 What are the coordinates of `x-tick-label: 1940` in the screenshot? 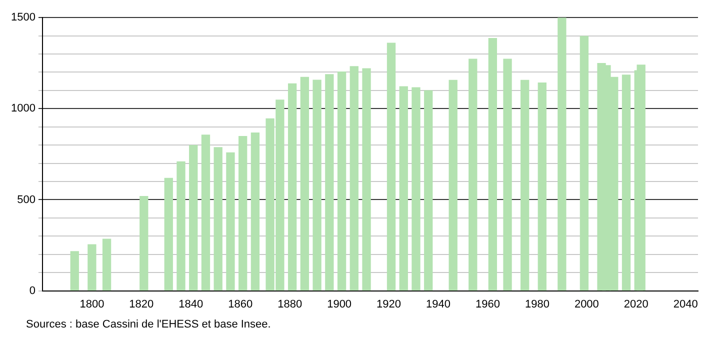 It's located at (438, 304).